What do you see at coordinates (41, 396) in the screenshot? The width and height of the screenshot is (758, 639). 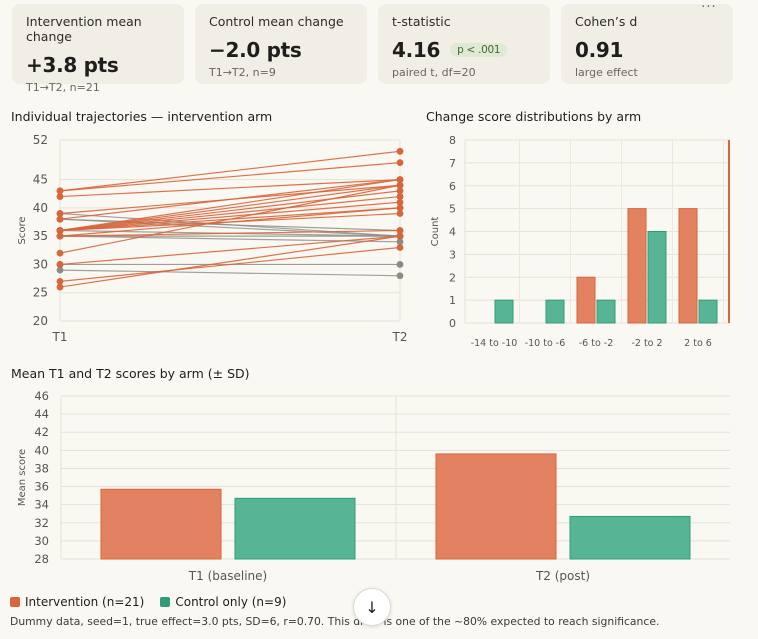 I see `y-tick-label: 46` at bounding box center [41, 396].